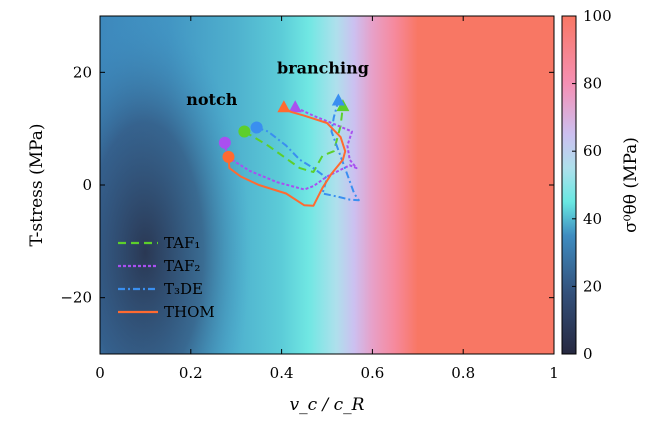  I want to click on colorbar-tick-label: 60, so click(592, 151).